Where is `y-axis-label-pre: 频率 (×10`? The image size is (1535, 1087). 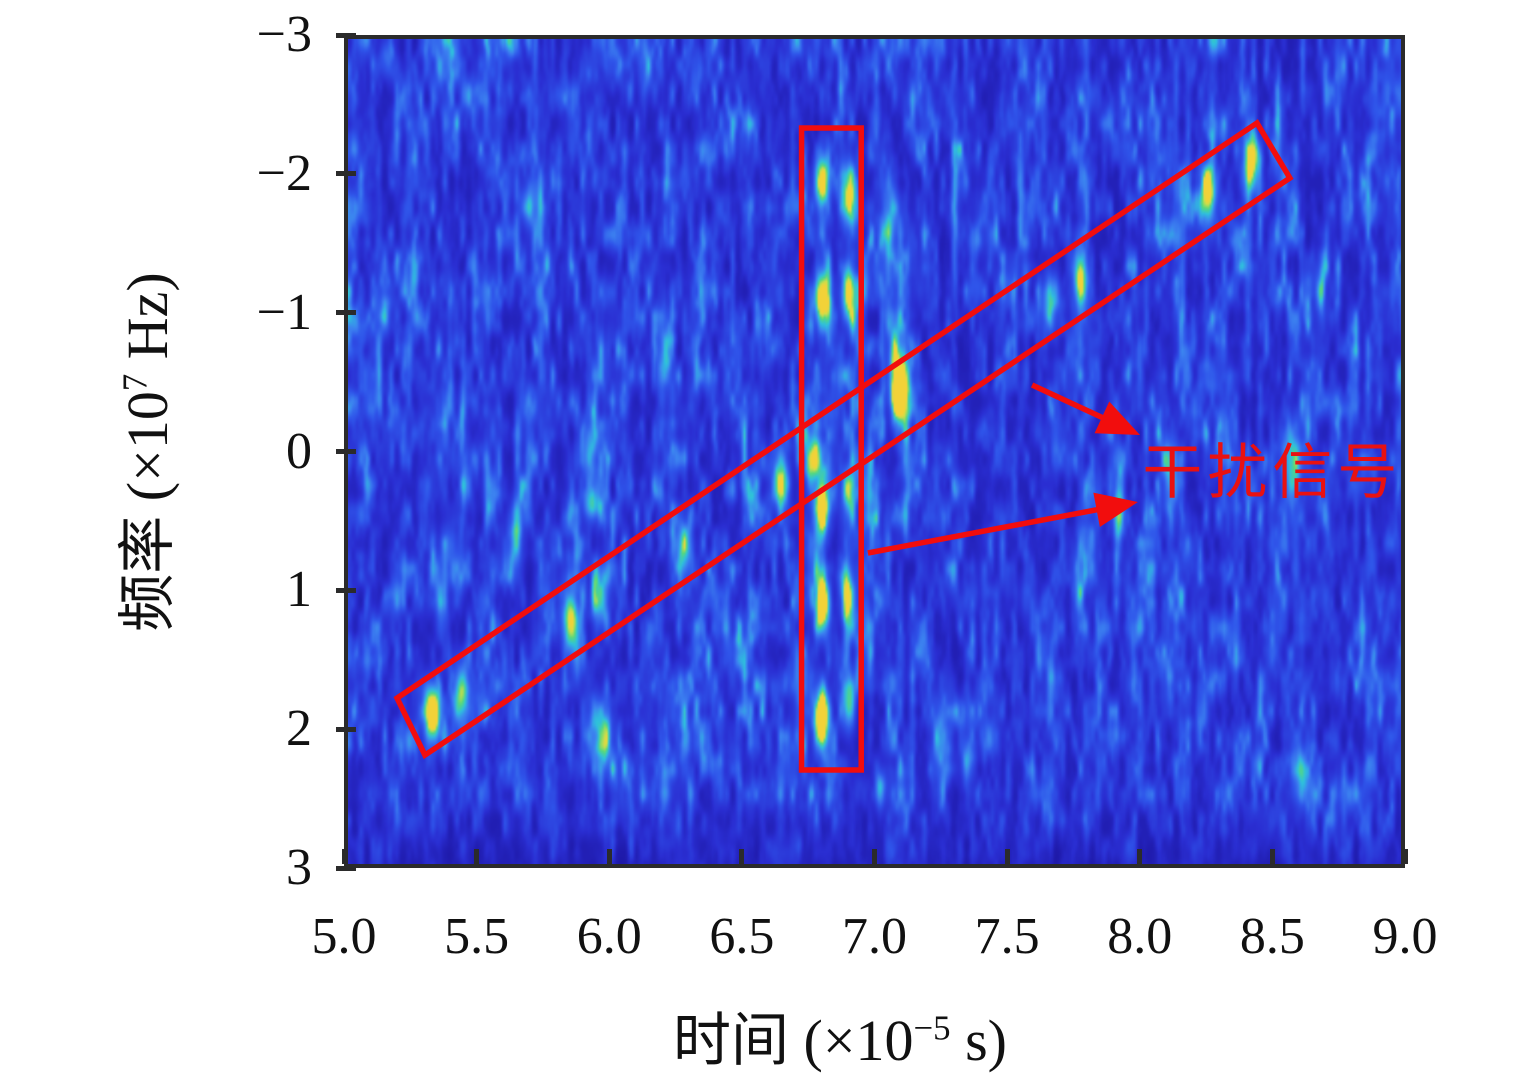 y-axis-label-pre: 频率 (×10 is located at coordinates (147, 511).